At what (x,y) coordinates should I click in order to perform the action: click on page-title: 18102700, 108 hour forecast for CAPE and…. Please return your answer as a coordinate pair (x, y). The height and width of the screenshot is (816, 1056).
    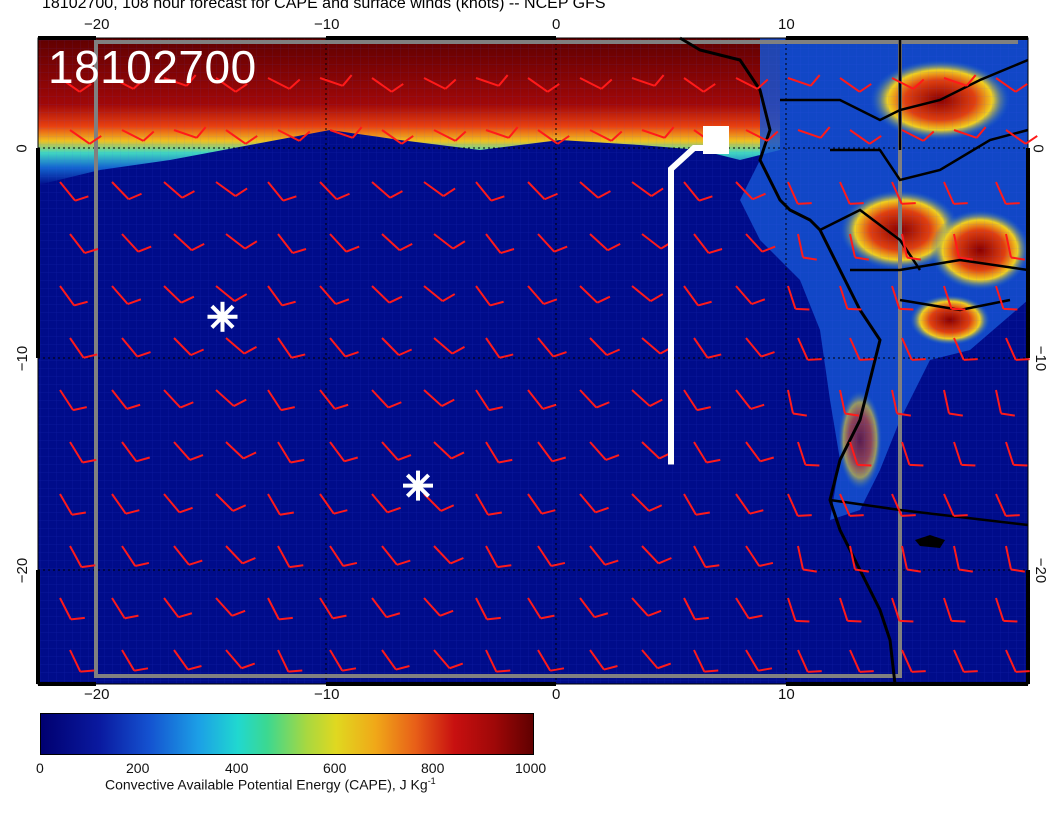
    Looking at the image, I should click on (324, 6).